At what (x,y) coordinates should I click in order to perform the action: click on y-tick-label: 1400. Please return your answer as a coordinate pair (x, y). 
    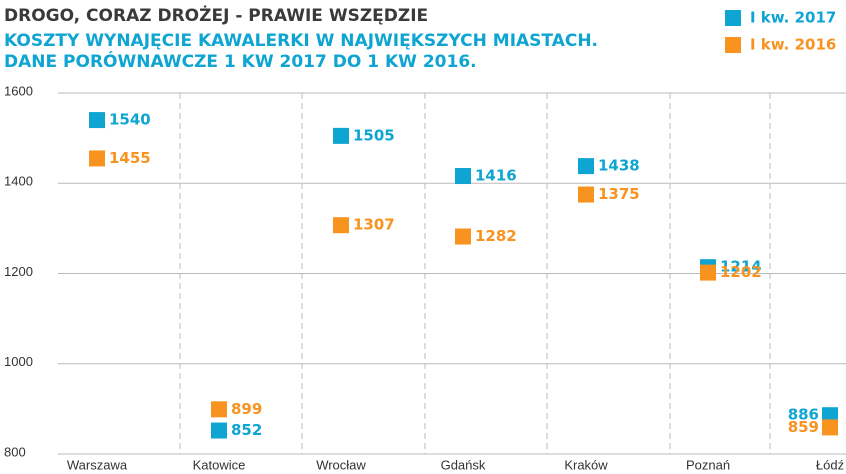
    Looking at the image, I should click on (18, 181).